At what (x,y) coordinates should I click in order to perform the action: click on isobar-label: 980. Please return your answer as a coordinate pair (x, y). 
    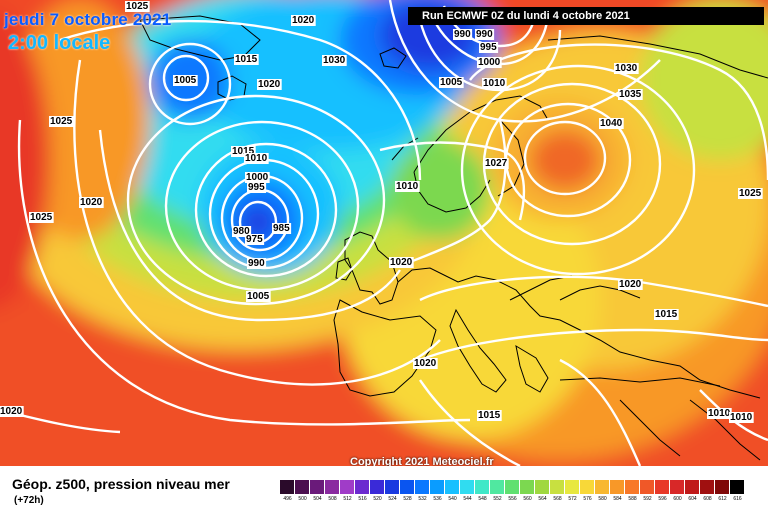
    Looking at the image, I should click on (241, 231).